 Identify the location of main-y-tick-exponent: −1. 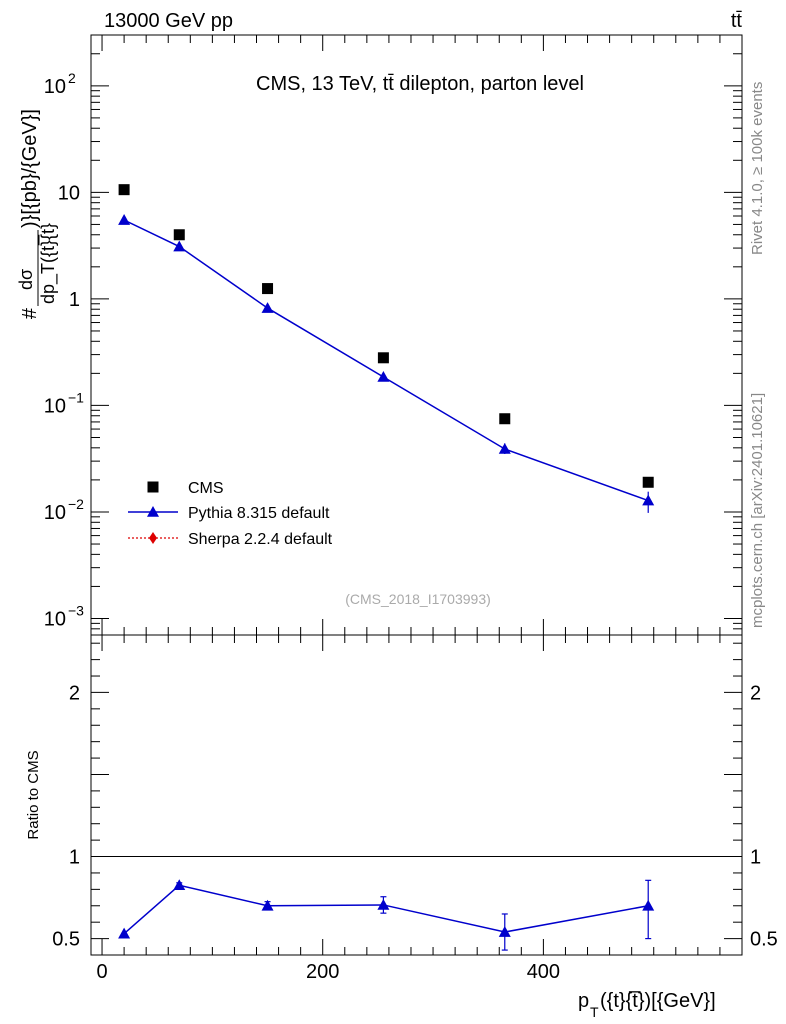
(76, 397).